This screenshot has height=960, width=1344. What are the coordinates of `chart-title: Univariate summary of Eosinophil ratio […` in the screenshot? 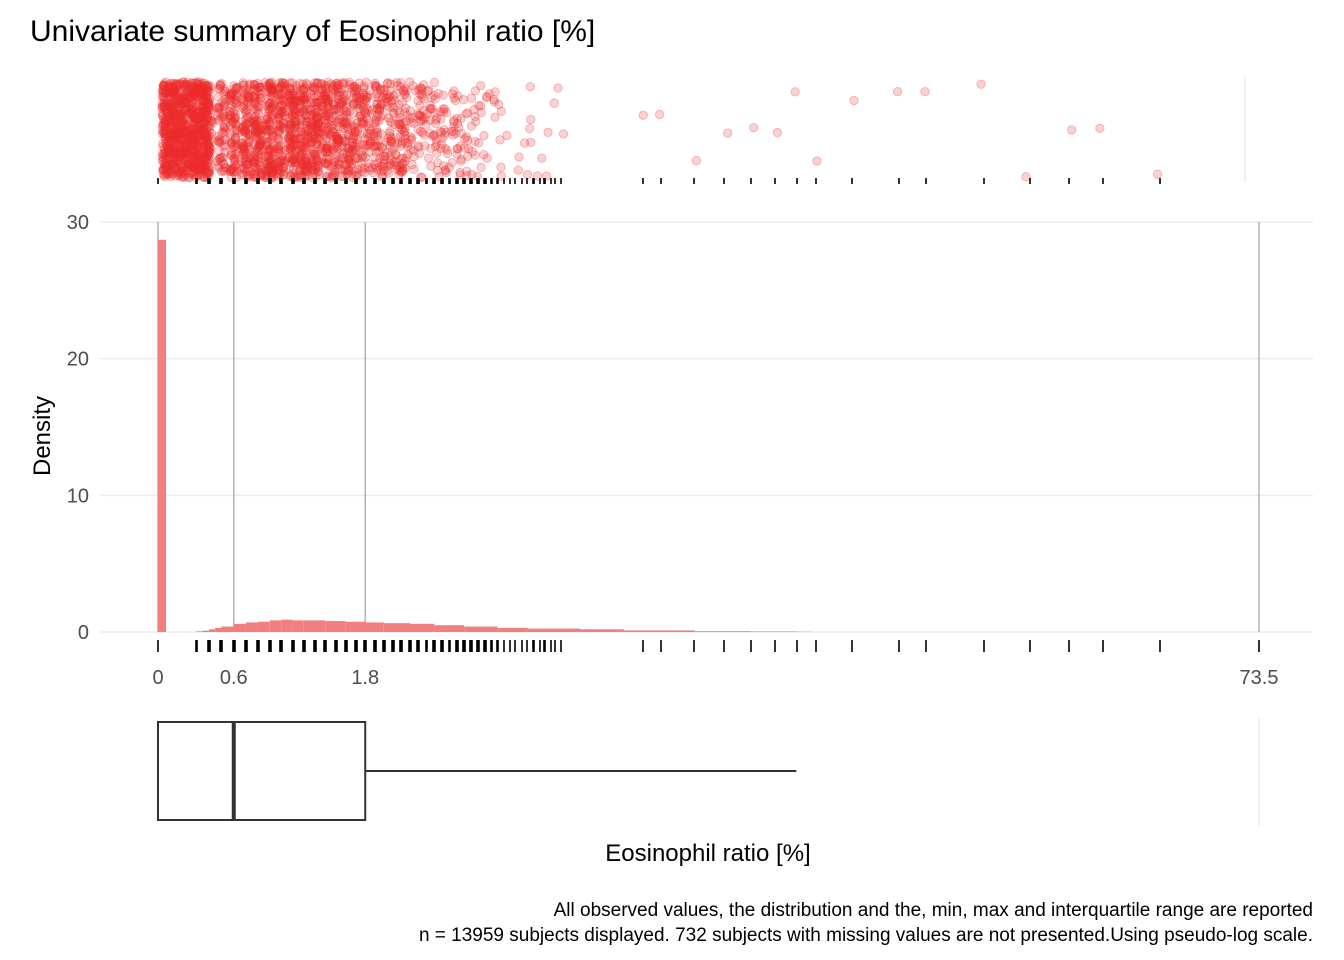 It's located at (312, 31).